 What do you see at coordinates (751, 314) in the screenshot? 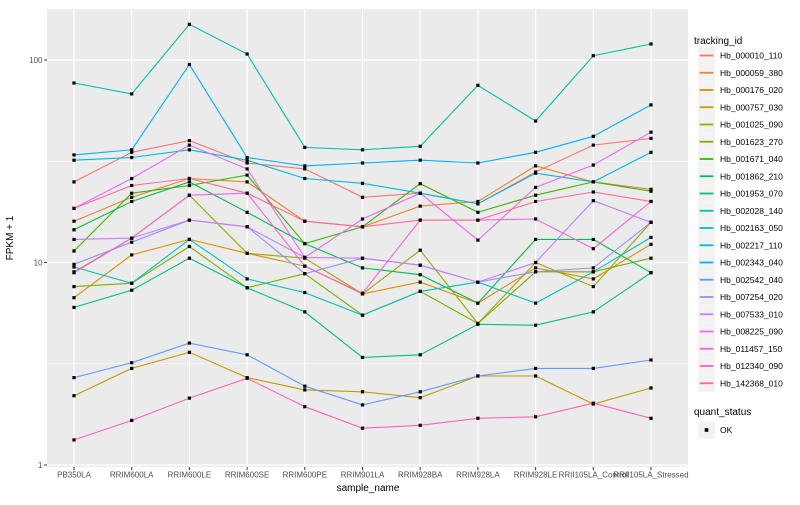
I see `legend-label: Hb_007533_010` at bounding box center [751, 314].